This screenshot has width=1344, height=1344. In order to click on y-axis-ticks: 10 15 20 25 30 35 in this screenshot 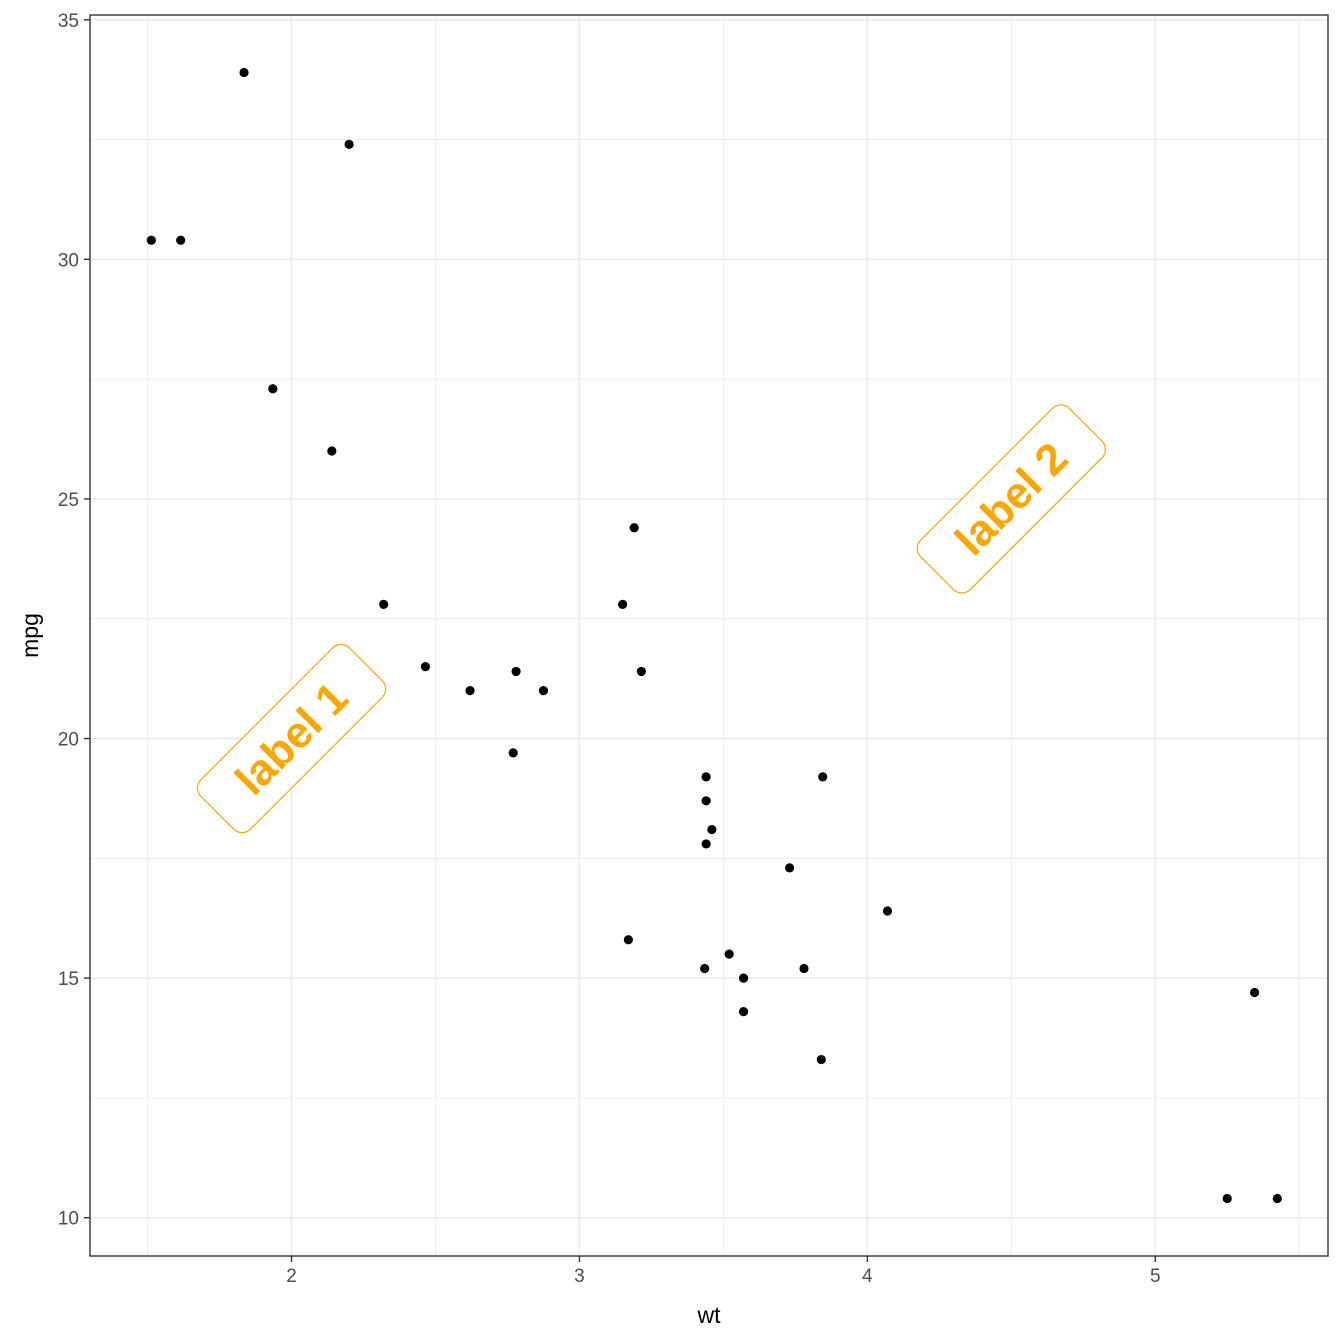, I will do `click(74, 620)`.